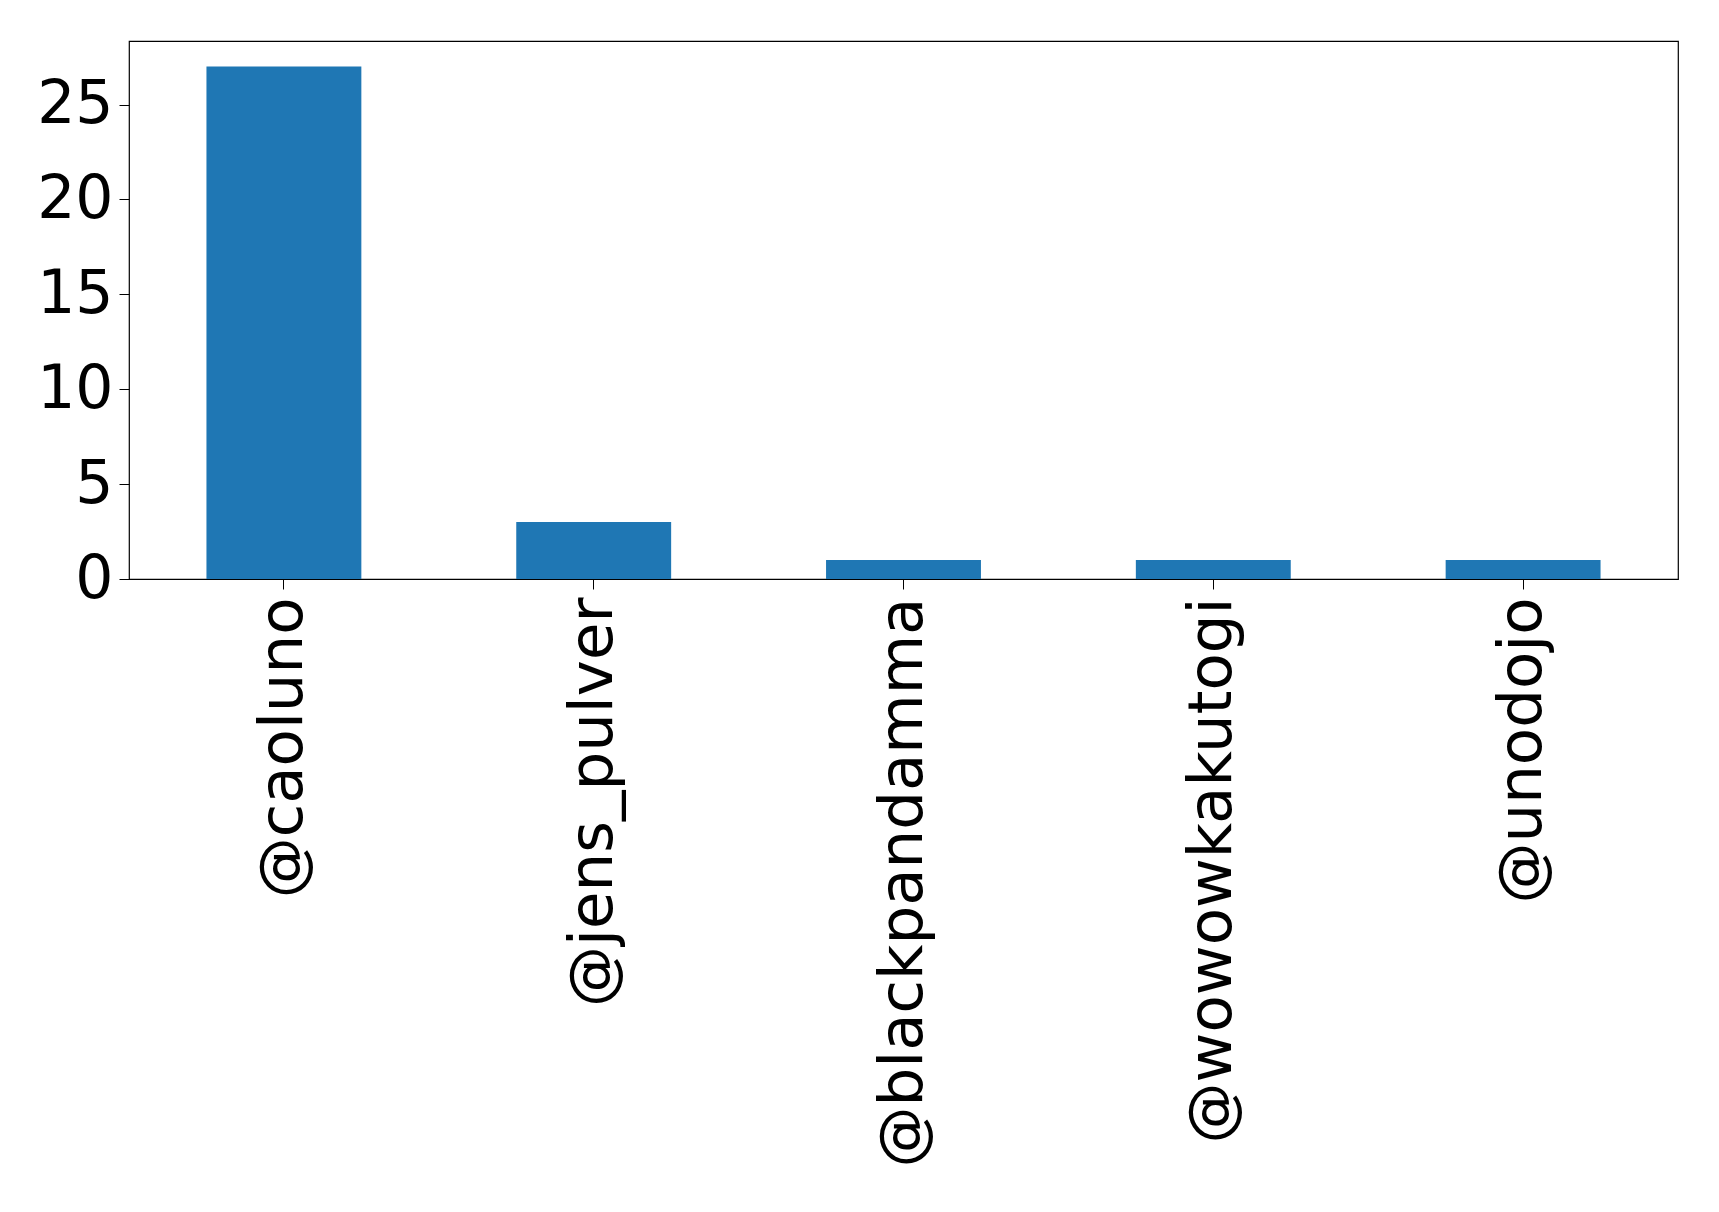 The height and width of the screenshot is (1212, 1719). I want to click on y-tick-label: 25, so click(75, 102).